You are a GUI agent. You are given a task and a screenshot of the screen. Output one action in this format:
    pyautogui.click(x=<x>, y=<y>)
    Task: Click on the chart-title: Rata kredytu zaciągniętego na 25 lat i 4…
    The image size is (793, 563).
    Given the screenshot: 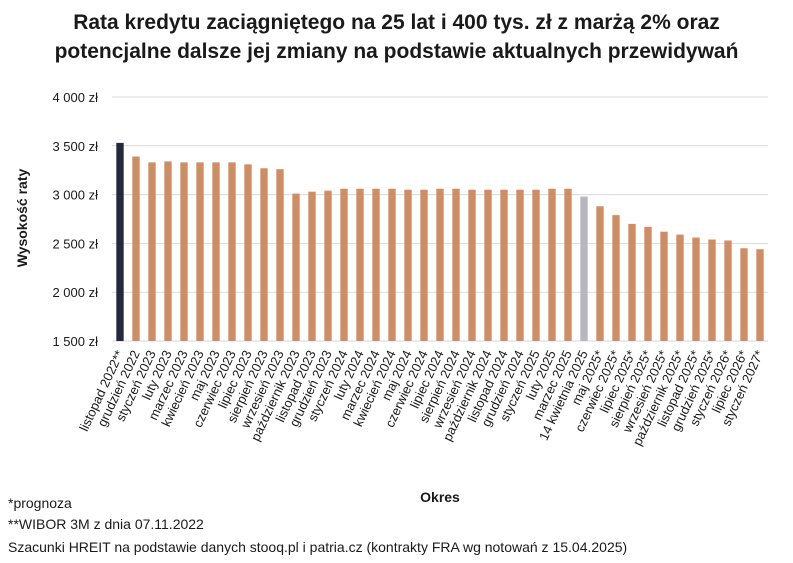 What is the action you would take?
    pyautogui.click(x=396, y=37)
    